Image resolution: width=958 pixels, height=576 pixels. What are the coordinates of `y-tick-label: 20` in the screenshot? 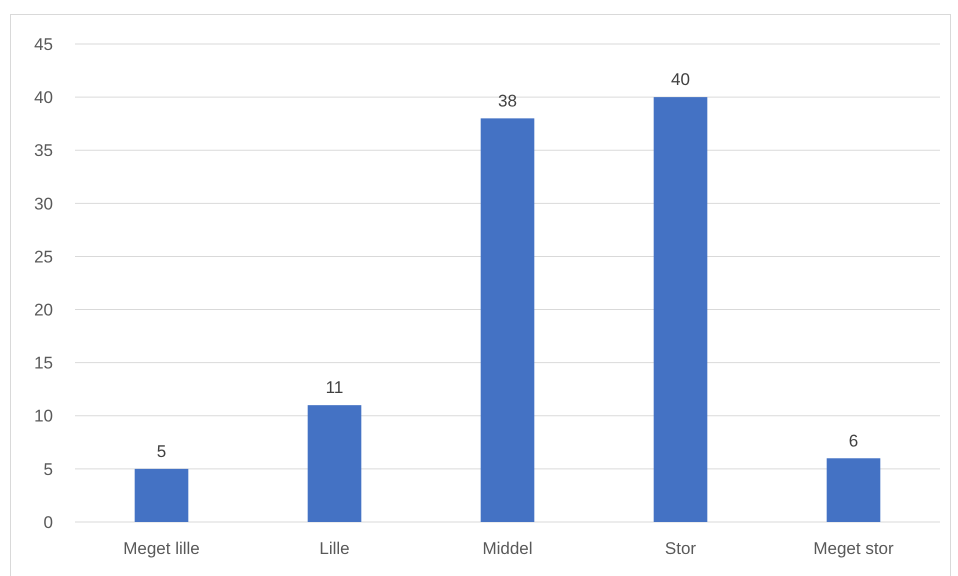 It's located at (43, 310).